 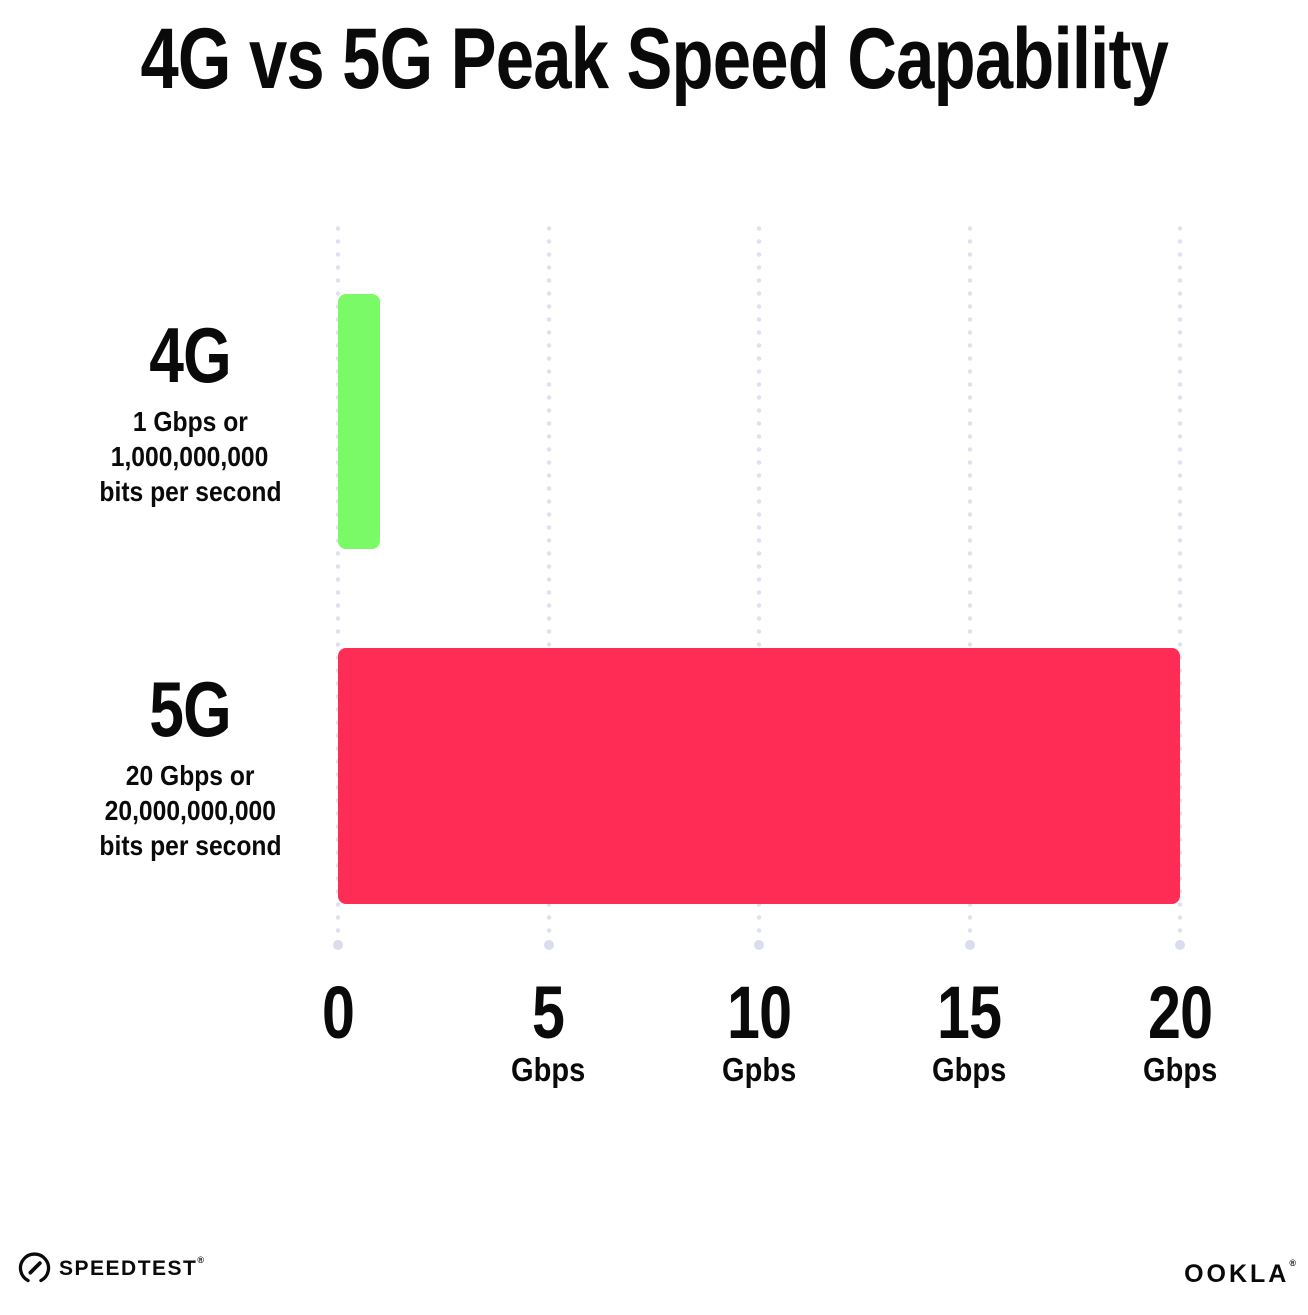 I want to click on sublabel-line: 1,000,000,000, so click(x=190, y=456).